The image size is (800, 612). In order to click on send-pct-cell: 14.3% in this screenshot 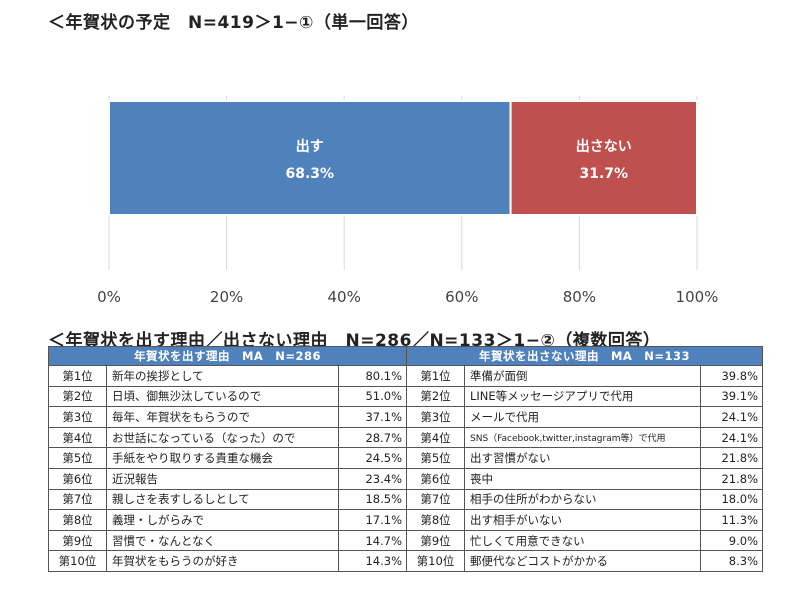, I will do `click(372, 561)`.